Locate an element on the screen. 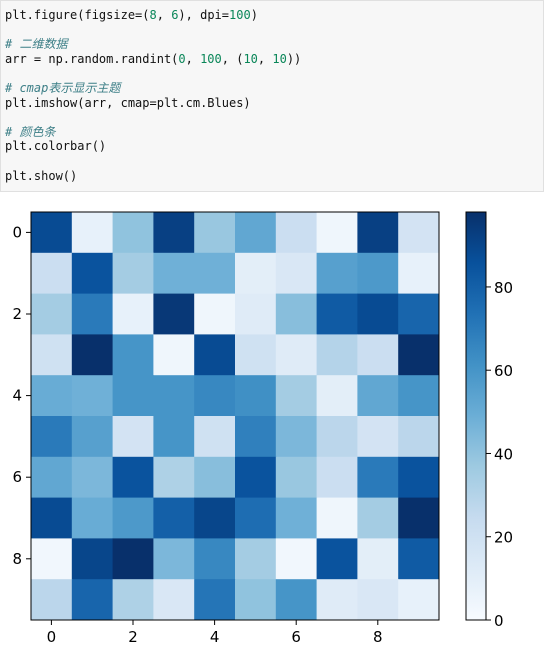  code-line: plt.imshow(arr, cmap=plt.cm.Blues) is located at coordinates (128, 102).